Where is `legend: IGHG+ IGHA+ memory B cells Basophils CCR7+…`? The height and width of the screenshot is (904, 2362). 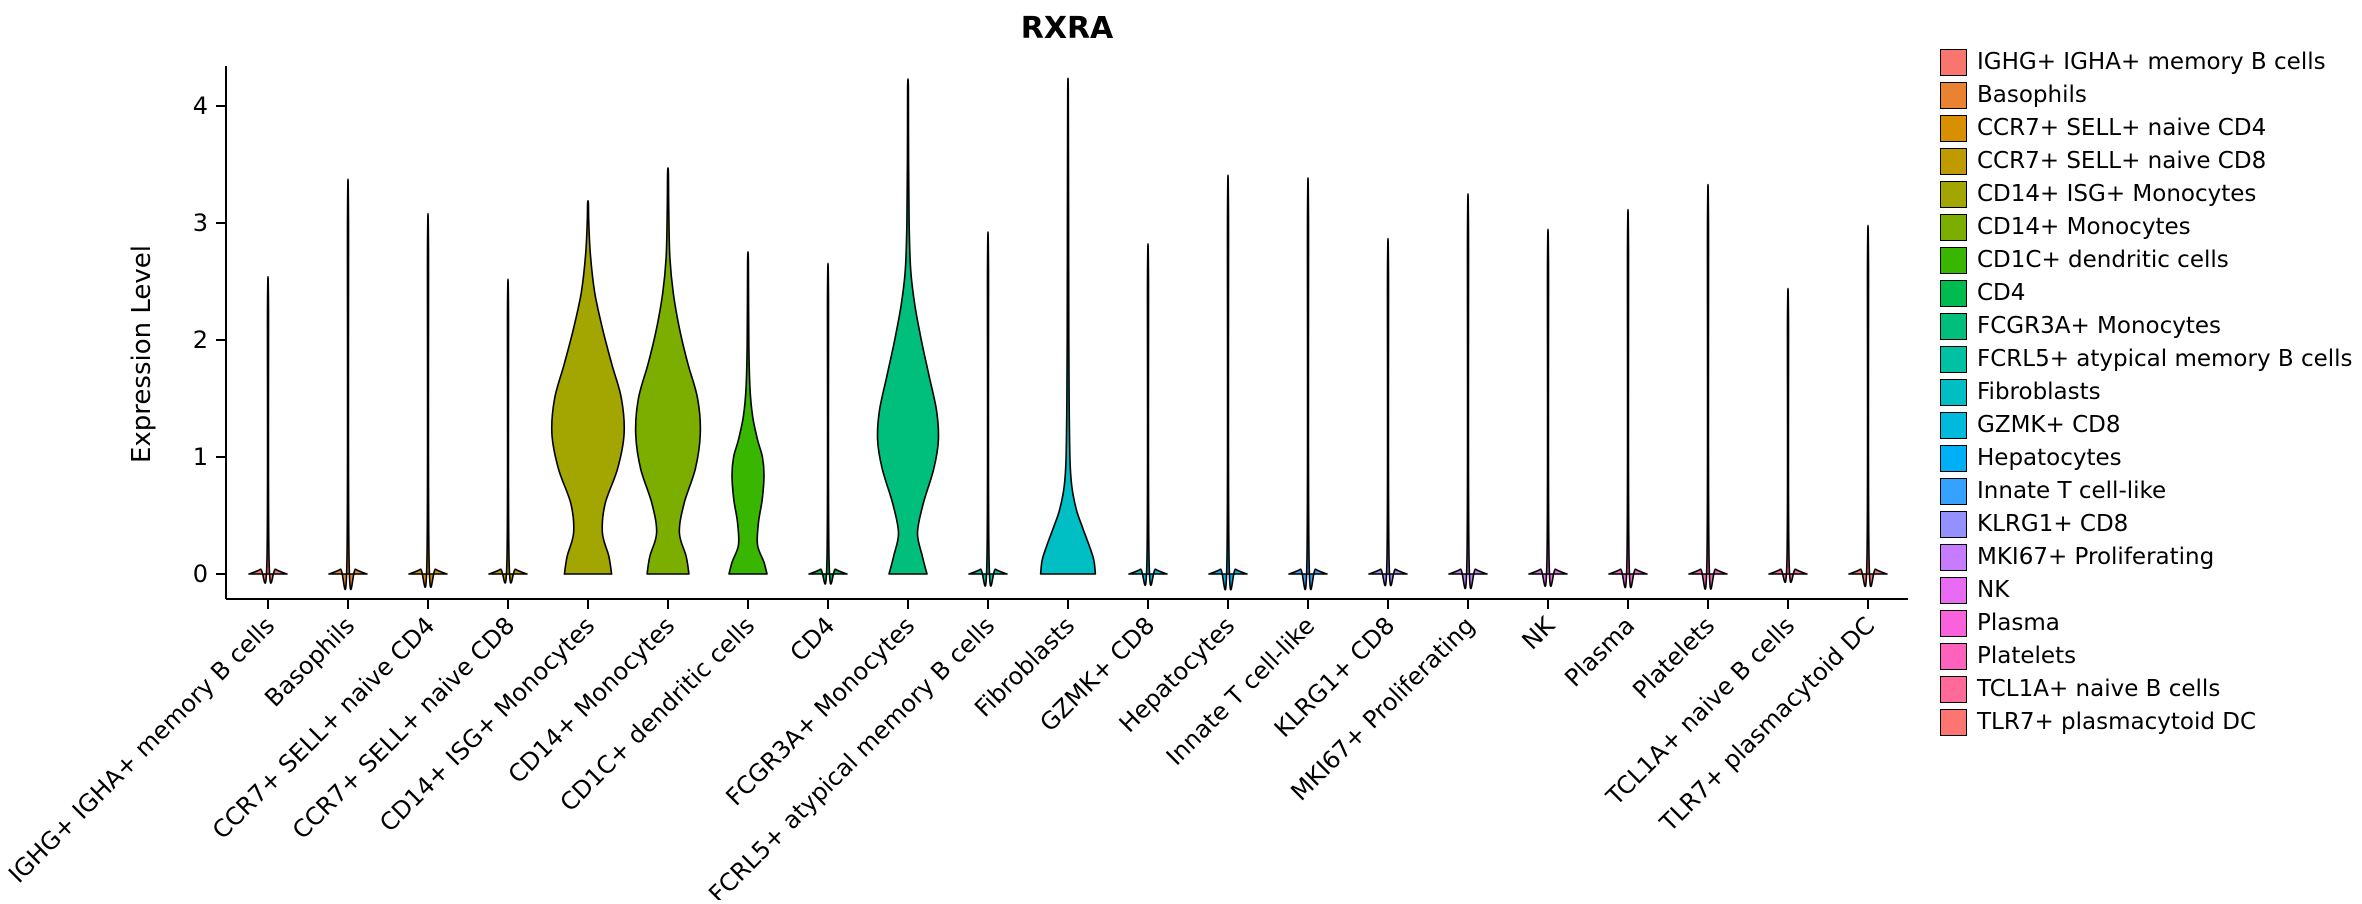
legend: IGHG+ IGHA+ memory B cells Basophils CCR7+… is located at coordinates (2146, 392).